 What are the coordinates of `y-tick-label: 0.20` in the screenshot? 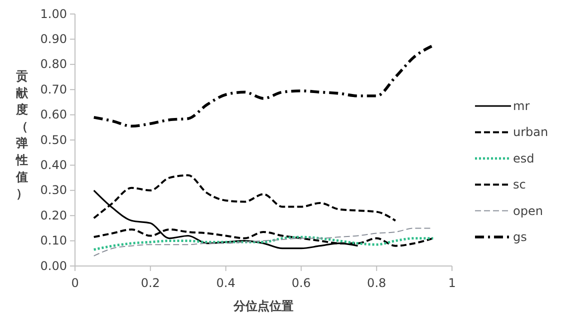 It's located at (53, 215).